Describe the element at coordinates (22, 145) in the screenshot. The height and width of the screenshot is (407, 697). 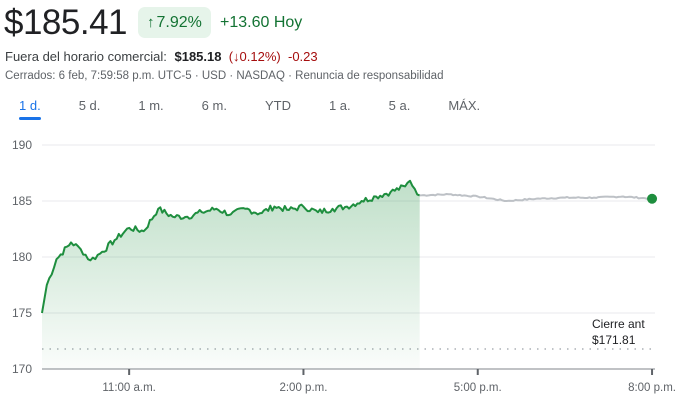
I see `y-tick-label: 190` at that location.